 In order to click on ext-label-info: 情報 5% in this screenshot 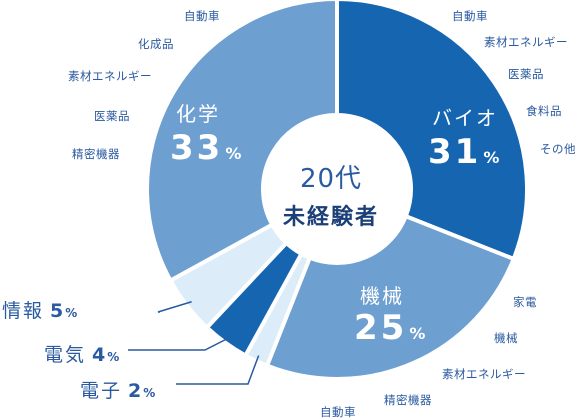, I will do `click(39, 309)`.